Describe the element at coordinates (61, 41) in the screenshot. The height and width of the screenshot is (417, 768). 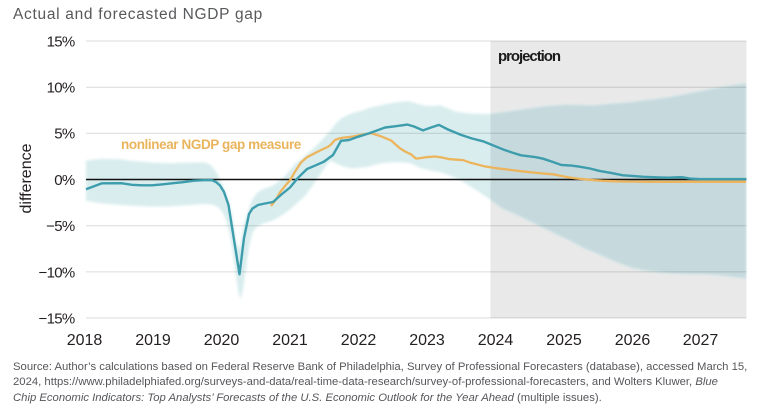
I see `svg-text: 15%` at that location.